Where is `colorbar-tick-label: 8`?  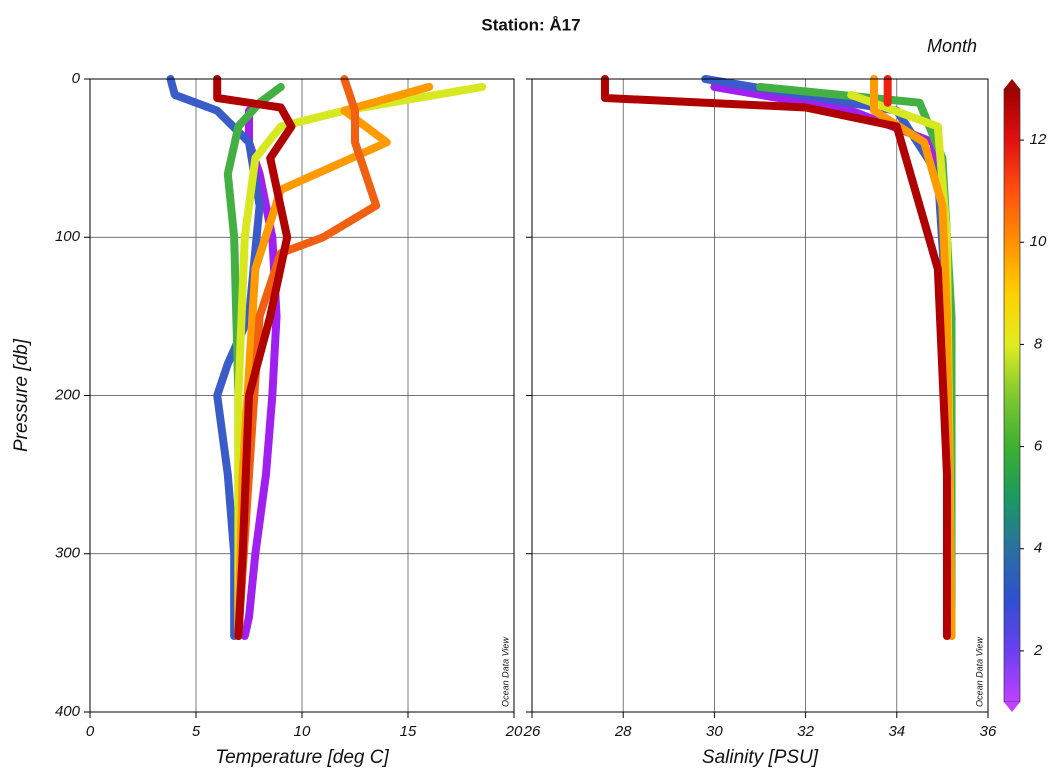
colorbar-tick-label: 8 is located at coordinates (1038, 343).